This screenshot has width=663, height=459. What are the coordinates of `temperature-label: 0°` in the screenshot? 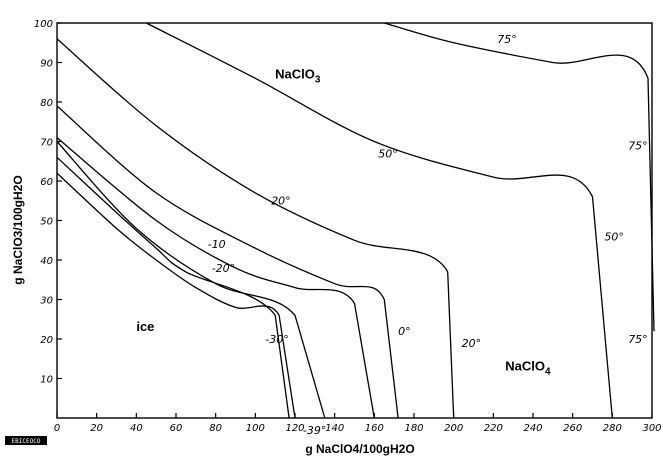 It's located at (404, 331).